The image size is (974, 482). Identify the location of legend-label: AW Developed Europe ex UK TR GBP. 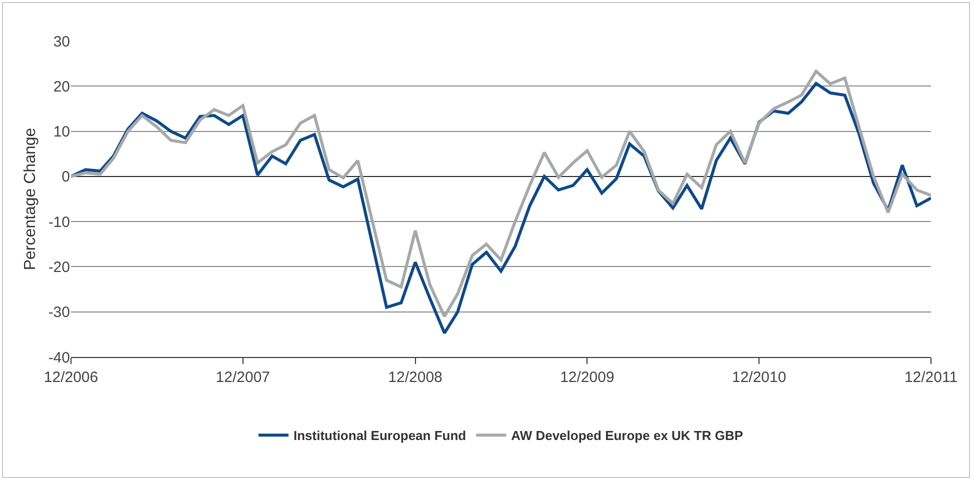
(627, 436).